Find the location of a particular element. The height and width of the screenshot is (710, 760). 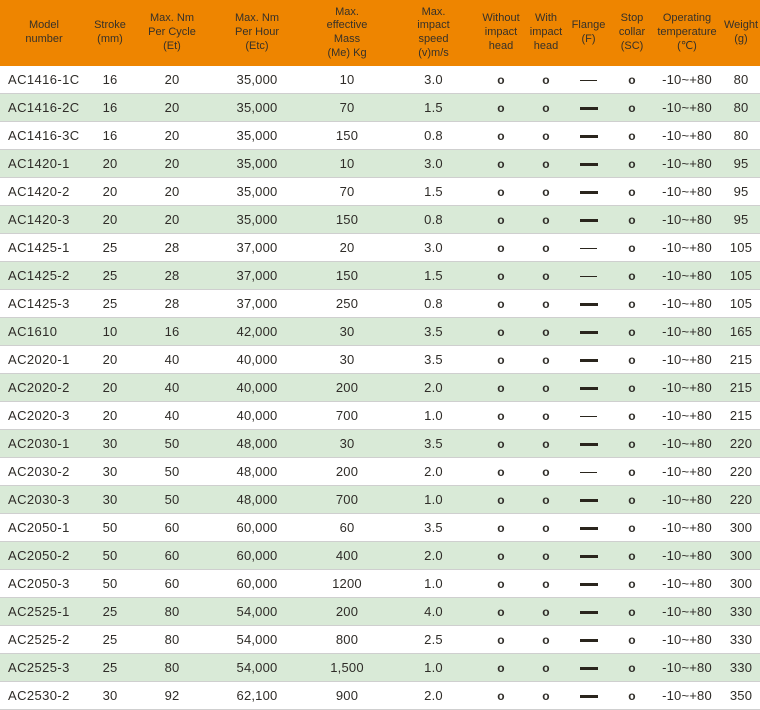

max-nm-per-cycle-cell: 16 is located at coordinates (172, 331).